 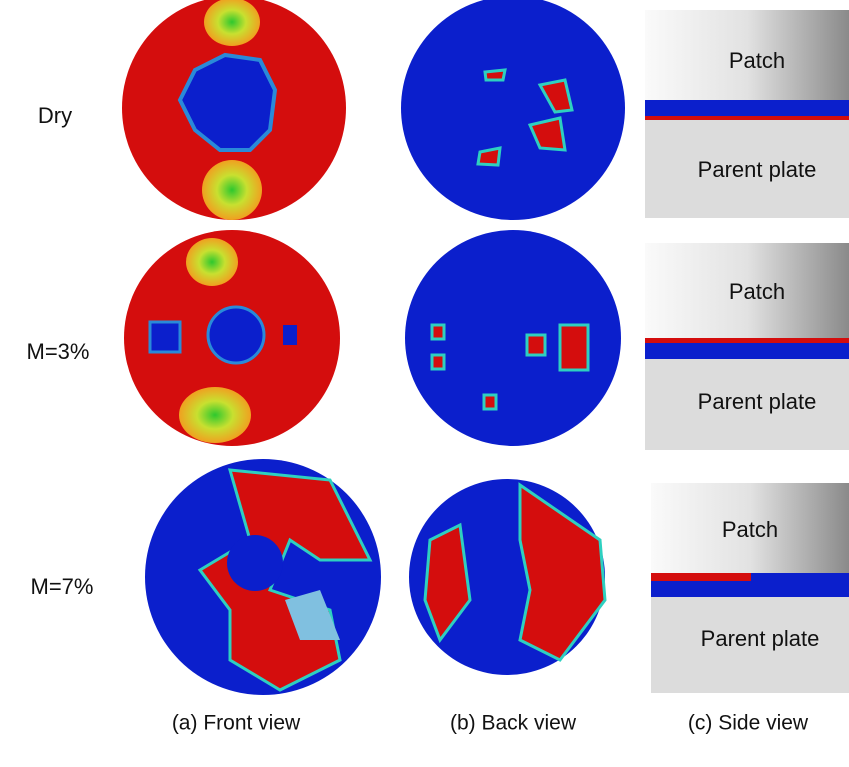 I want to click on row-label: M=7%, so click(x=62, y=586).